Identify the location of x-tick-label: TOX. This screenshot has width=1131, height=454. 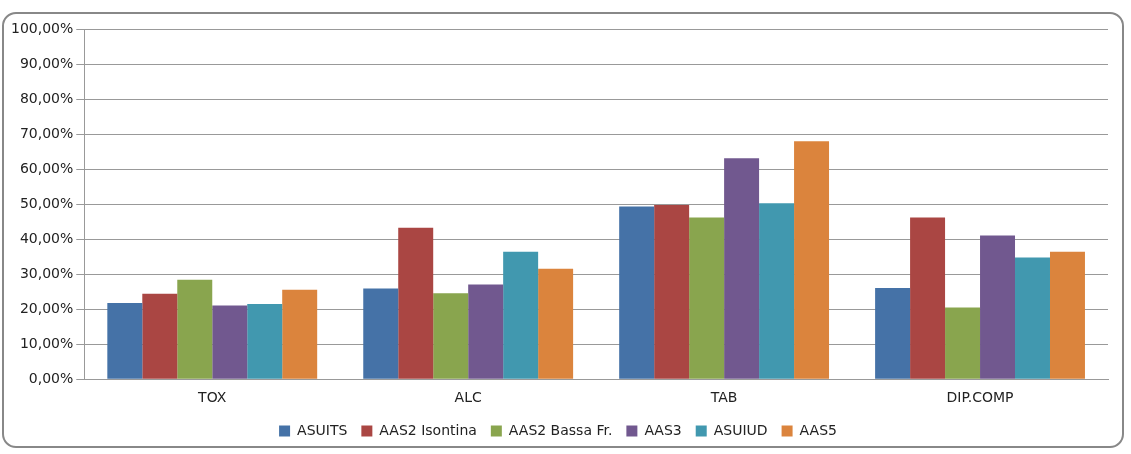
(212, 397).